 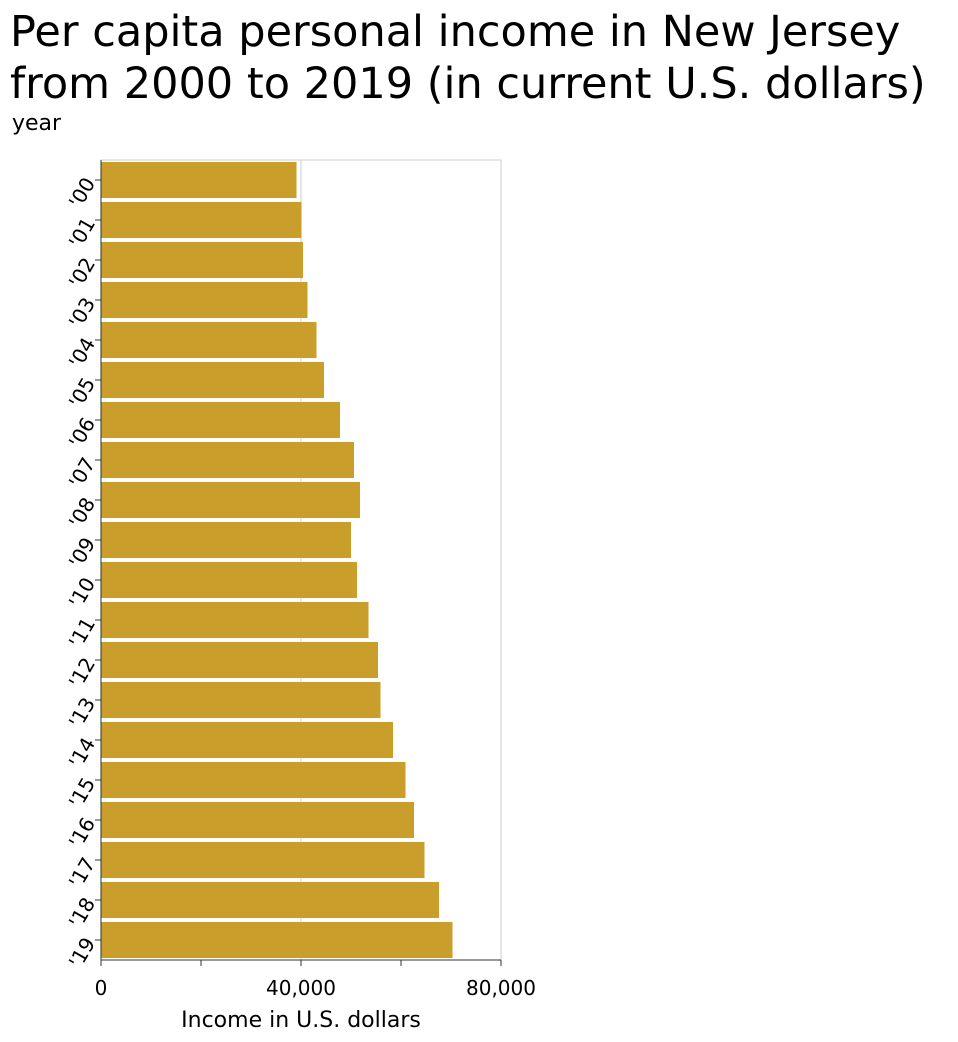 What do you see at coordinates (82, 472) in the screenshot?
I see `y-tick-label: '07` at bounding box center [82, 472].